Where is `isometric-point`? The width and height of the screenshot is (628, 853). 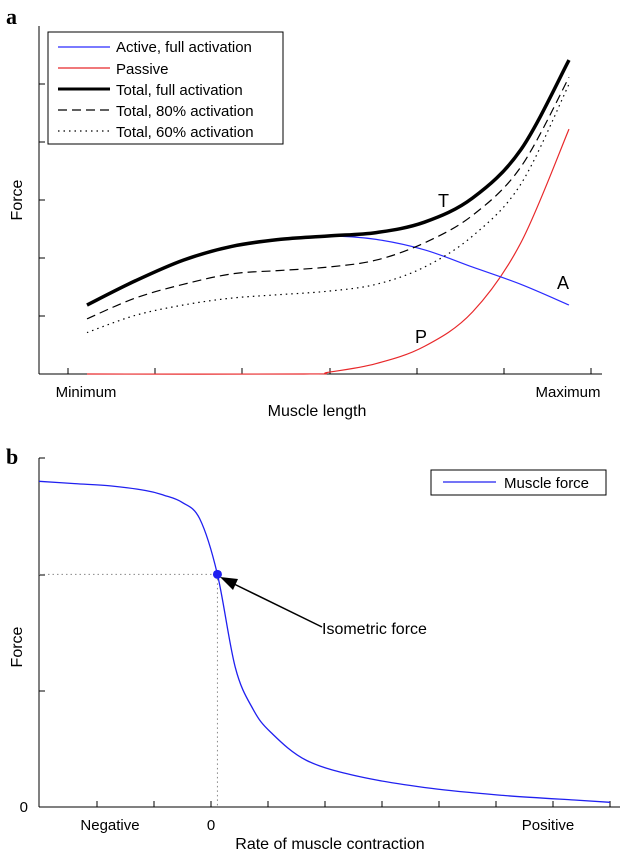 isometric-point is located at coordinates (217, 574).